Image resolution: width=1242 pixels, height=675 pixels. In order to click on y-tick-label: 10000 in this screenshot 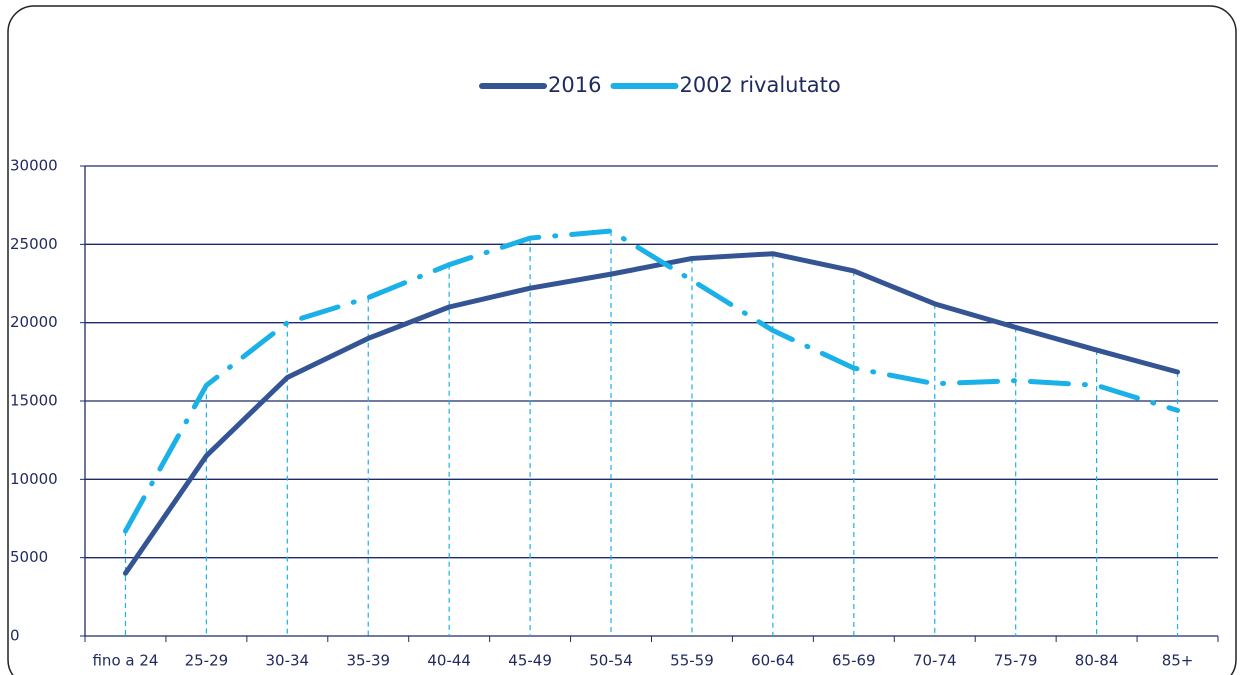, I will do `click(34, 479)`.